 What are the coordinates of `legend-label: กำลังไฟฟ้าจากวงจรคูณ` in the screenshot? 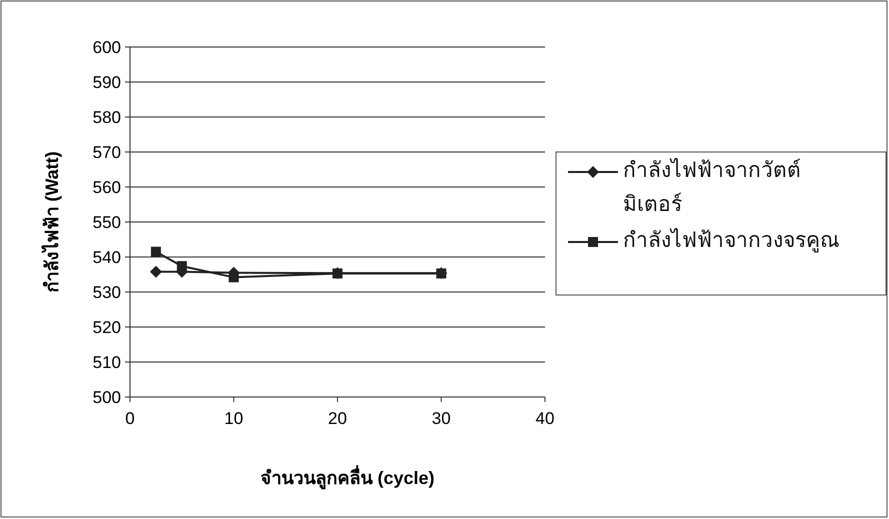 It's located at (731, 240).